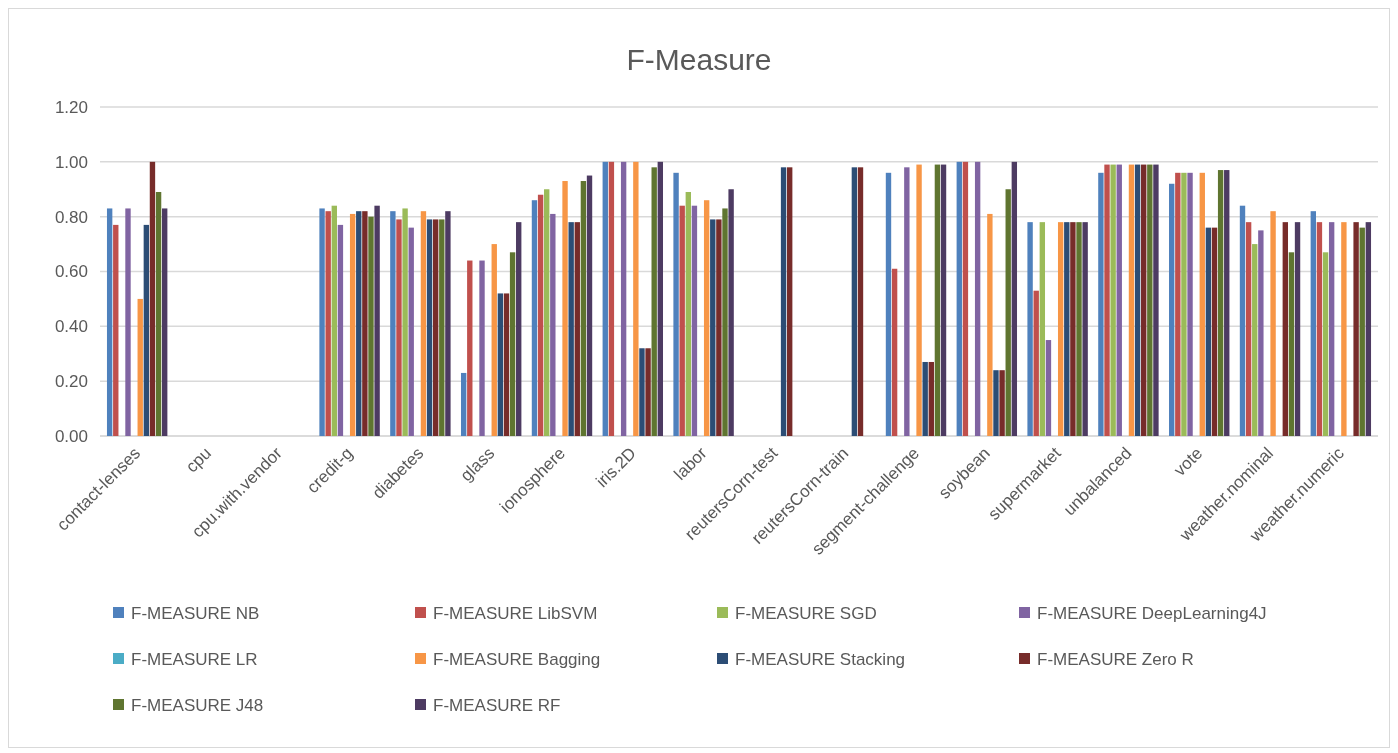 The width and height of the screenshot is (1398, 753). Describe the element at coordinates (820, 659) in the screenshot. I see `legend-label: F-MEASURE Stacking` at that location.